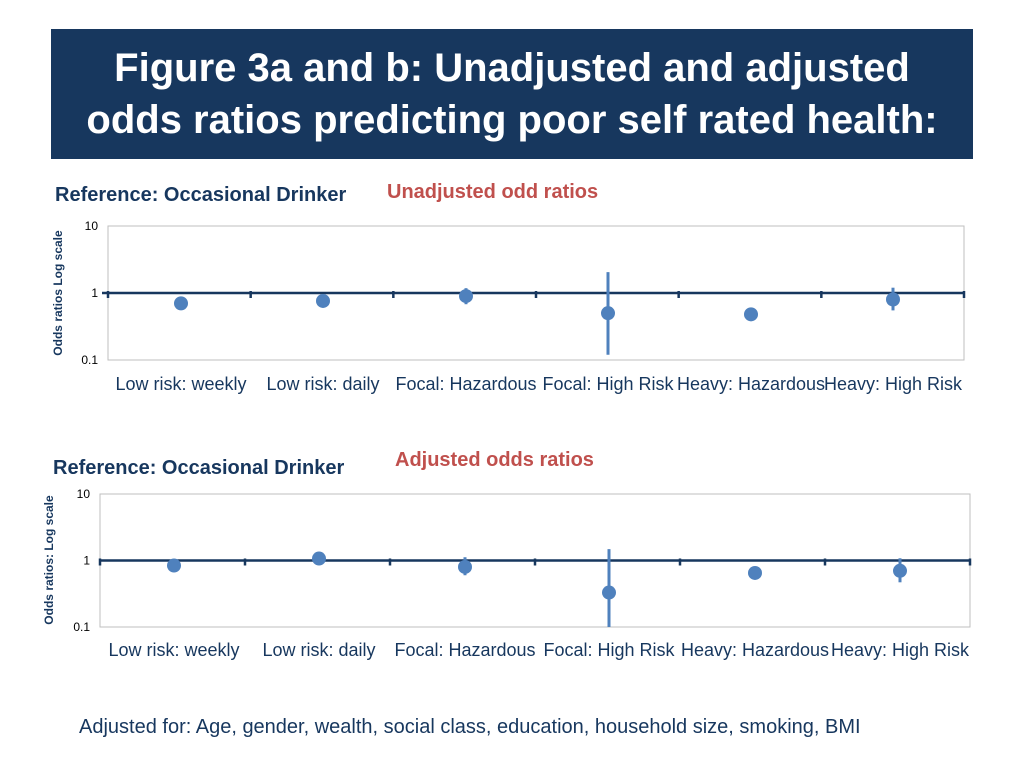 This screenshot has width=1024, height=768. What do you see at coordinates (58, 293) in the screenshot?
I see `y-axis-label: Odds ratios Log scale` at bounding box center [58, 293].